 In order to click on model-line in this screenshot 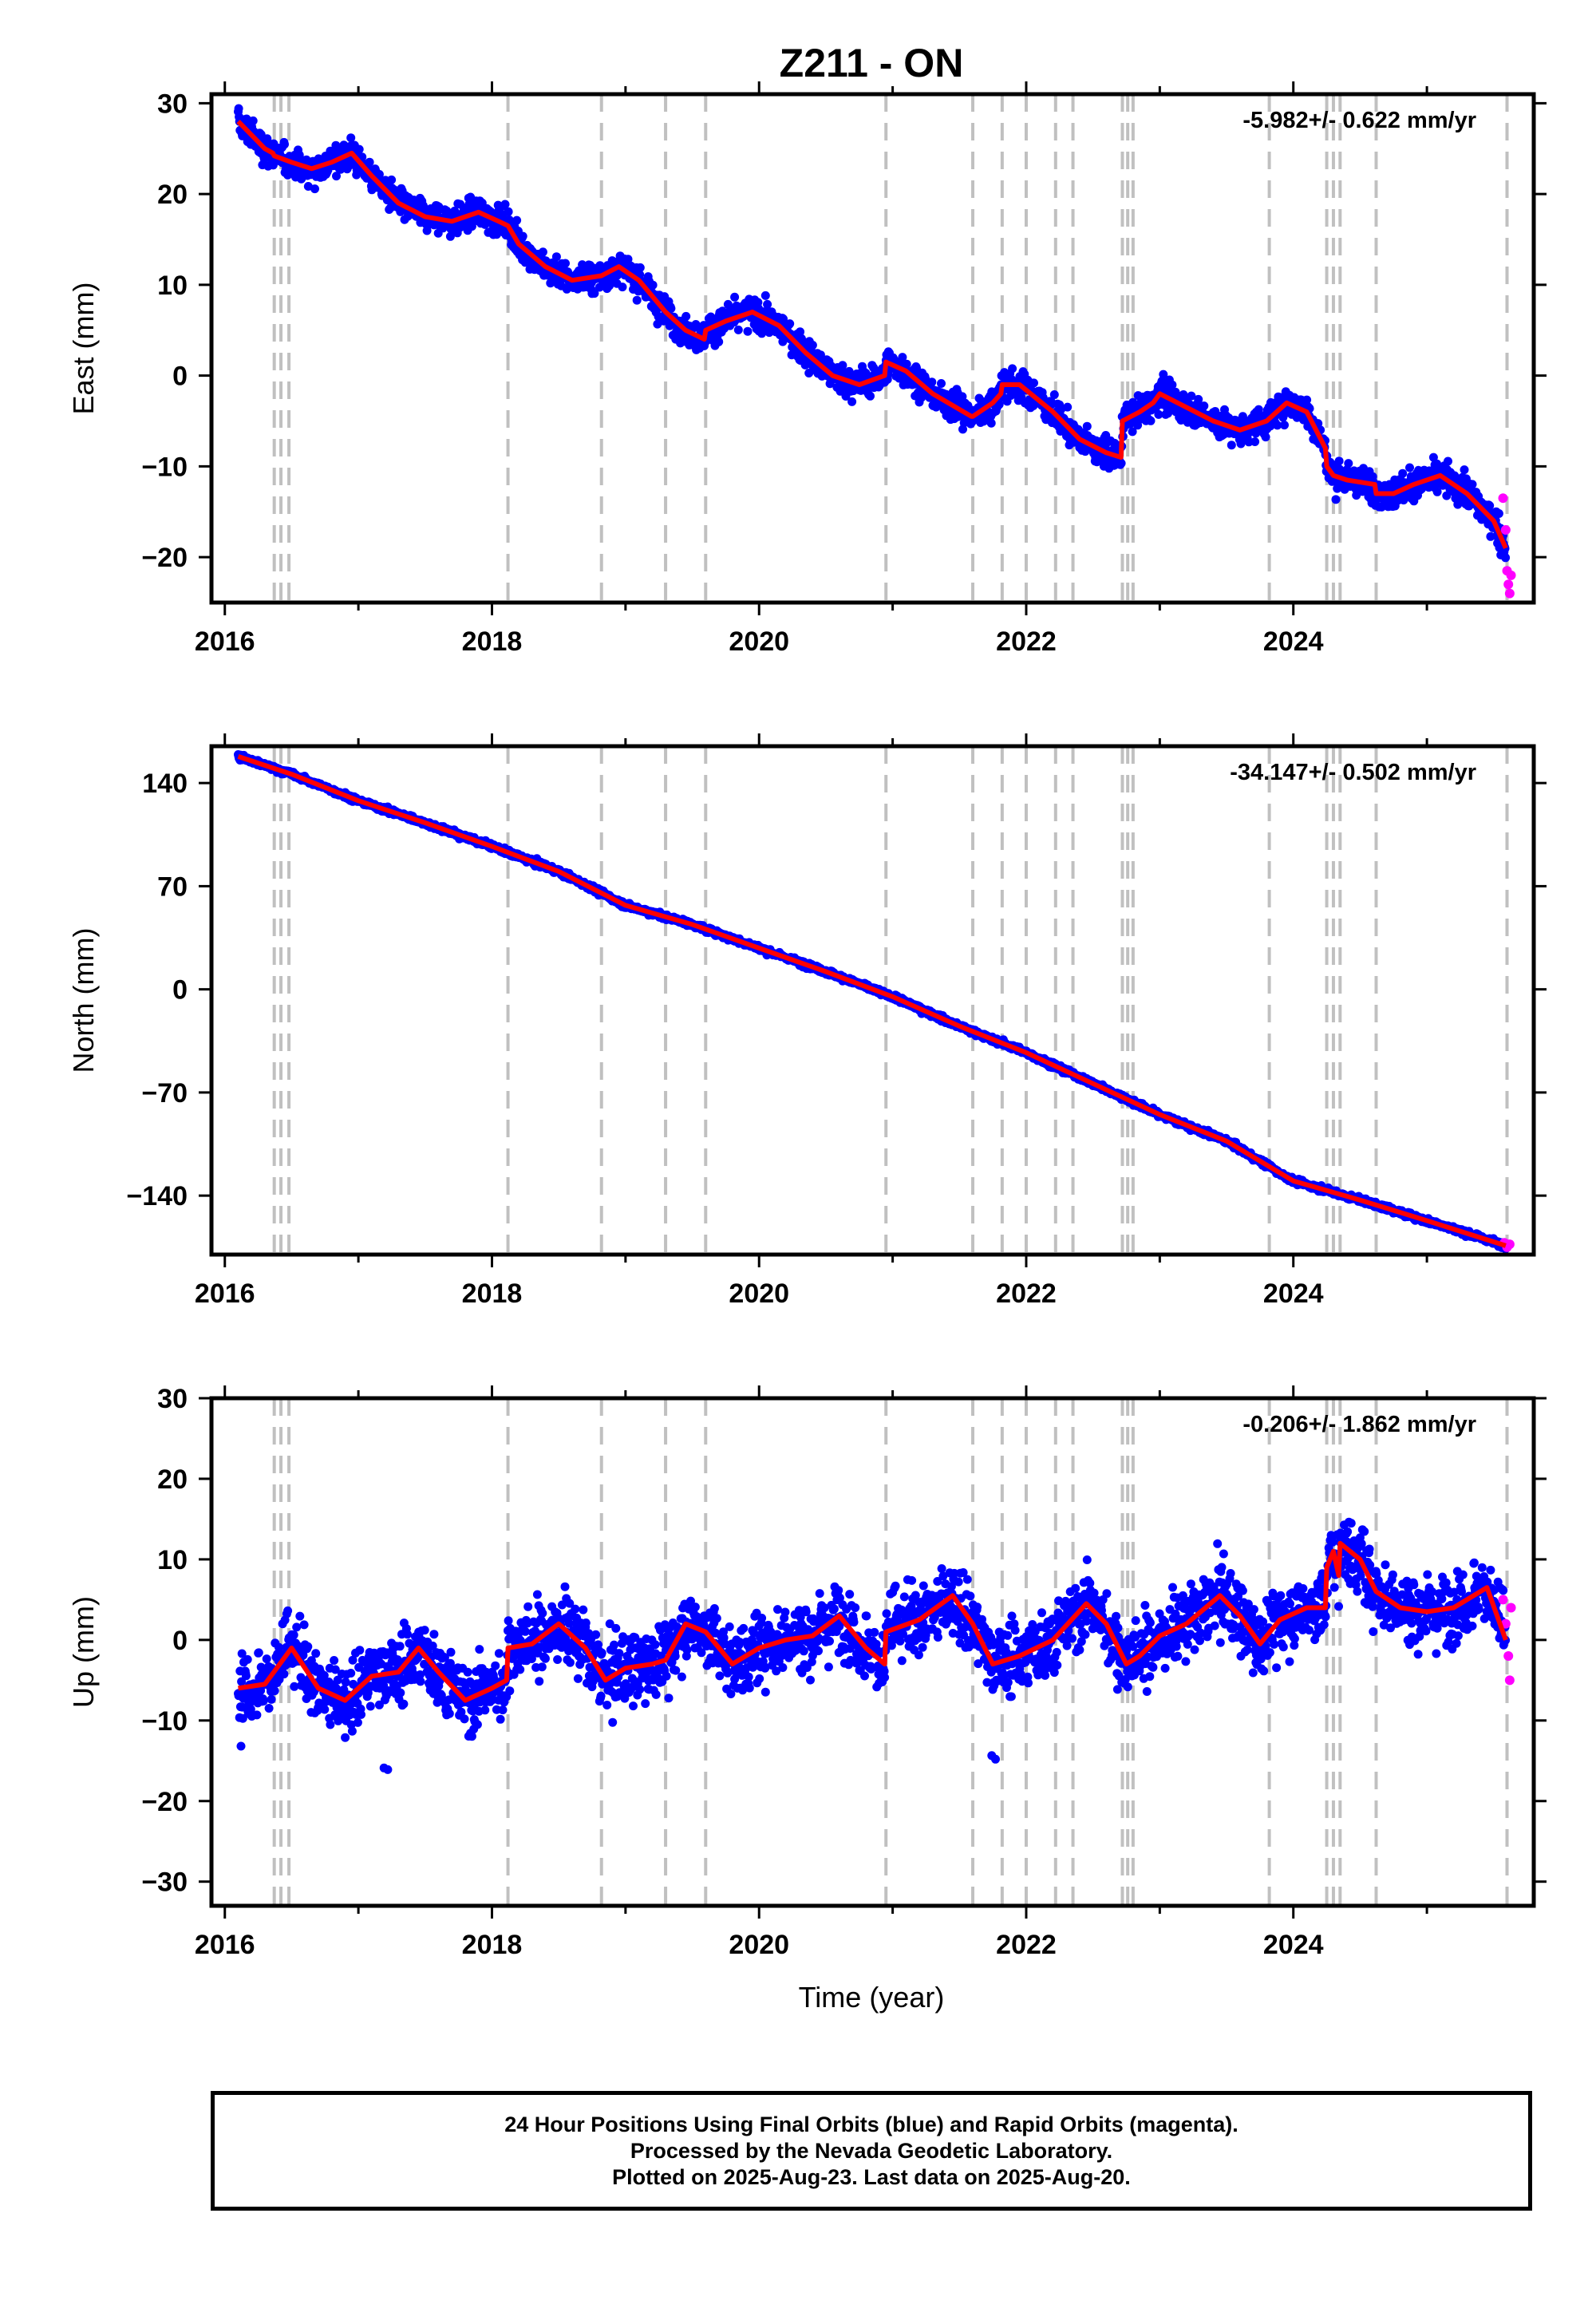, I will do `click(872, 335)`.